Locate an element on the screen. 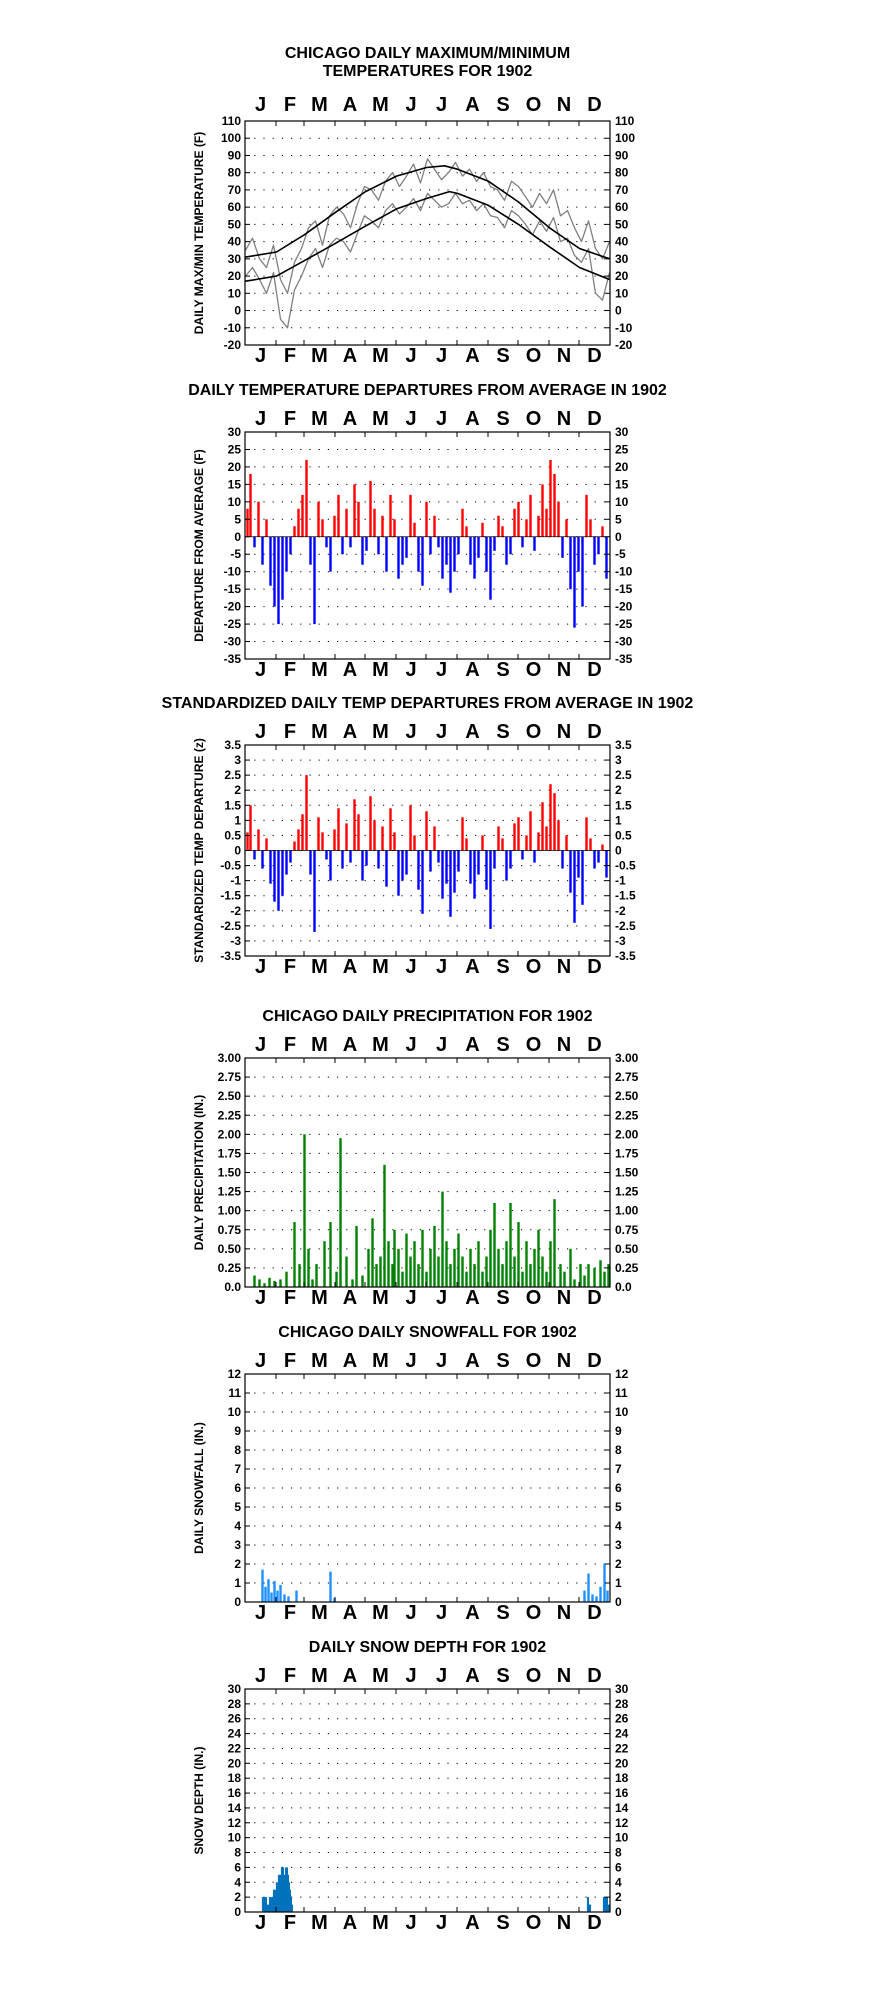  y-tick-label-right: -1 is located at coordinates (620, 881).